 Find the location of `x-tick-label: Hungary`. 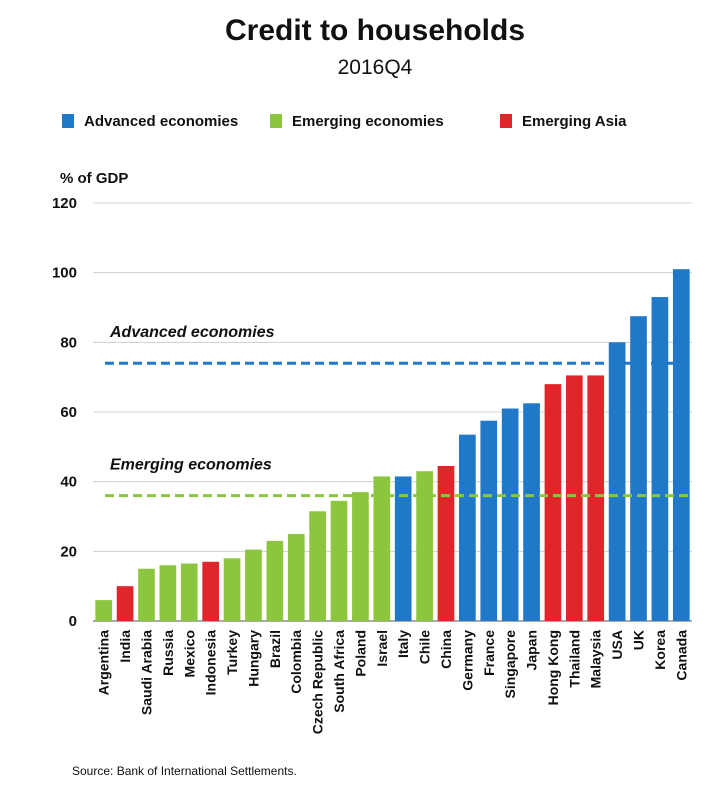

x-tick-label: Hungary is located at coordinates (253, 658).